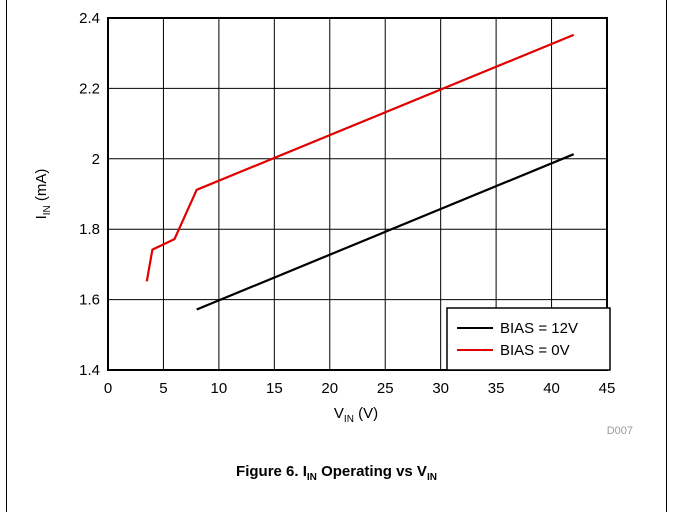 This screenshot has width=673, height=512. What do you see at coordinates (89, 229) in the screenshot?
I see `y-tick-label: 1.8` at bounding box center [89, 229].